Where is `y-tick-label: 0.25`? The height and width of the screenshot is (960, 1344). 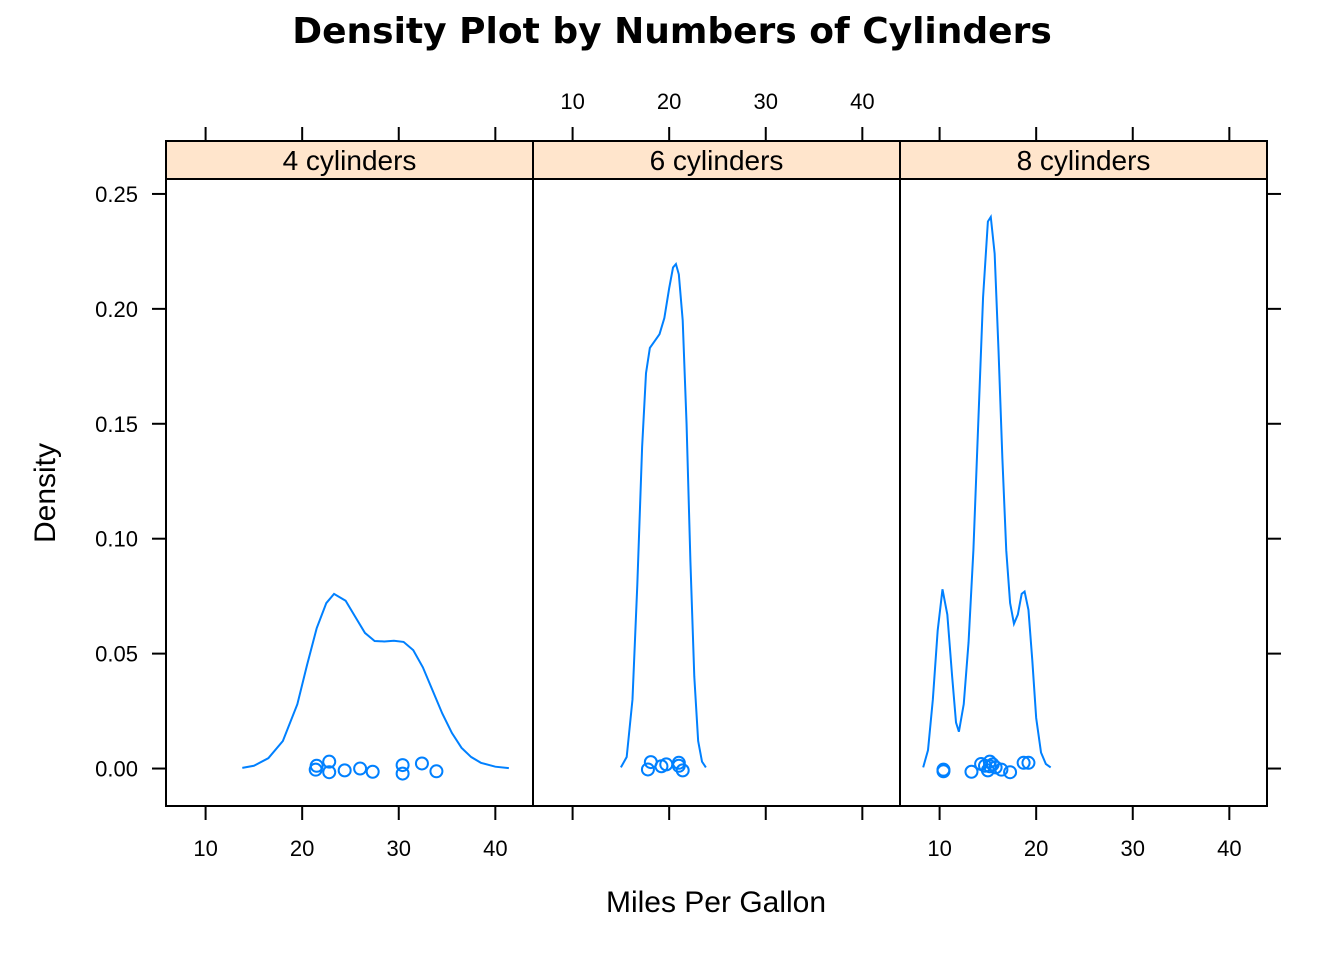 y-tick-label: 0.25 is located at coordinates (116, 194).